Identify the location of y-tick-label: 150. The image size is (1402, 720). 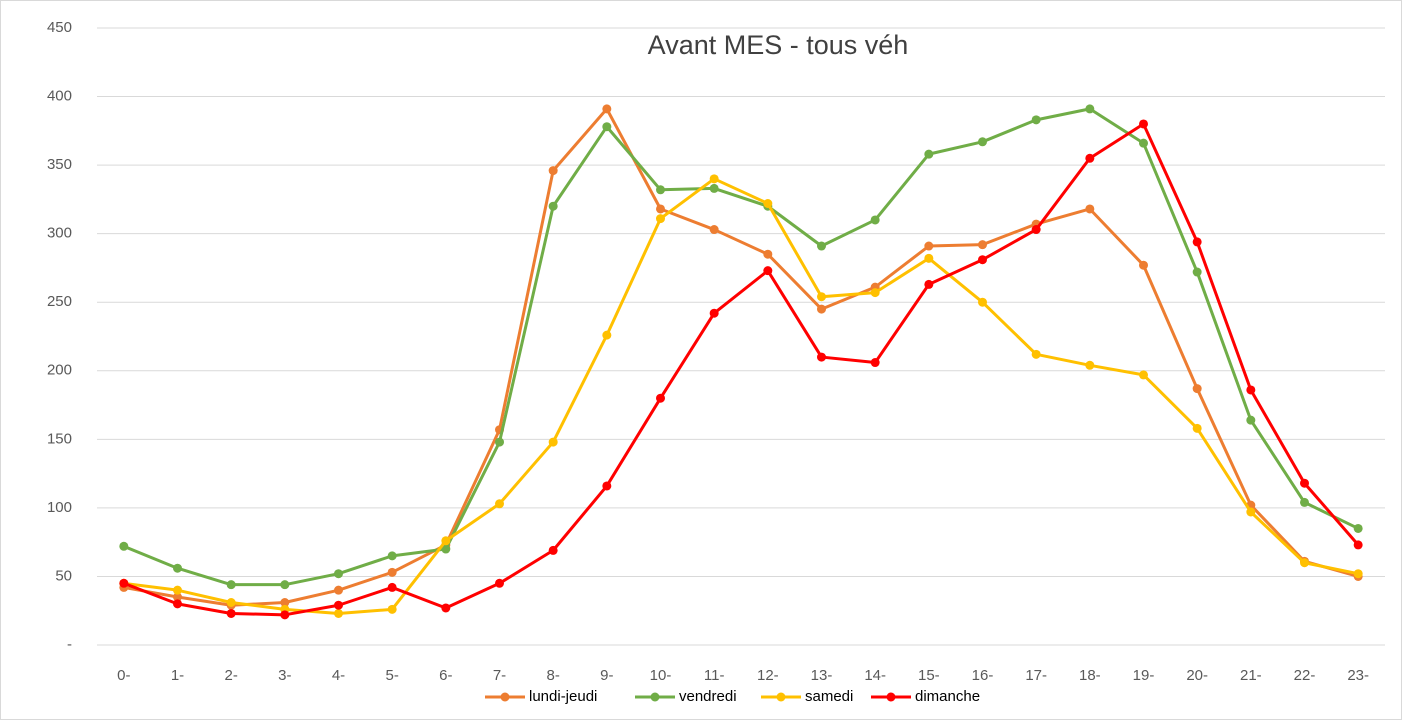
(59, 438).